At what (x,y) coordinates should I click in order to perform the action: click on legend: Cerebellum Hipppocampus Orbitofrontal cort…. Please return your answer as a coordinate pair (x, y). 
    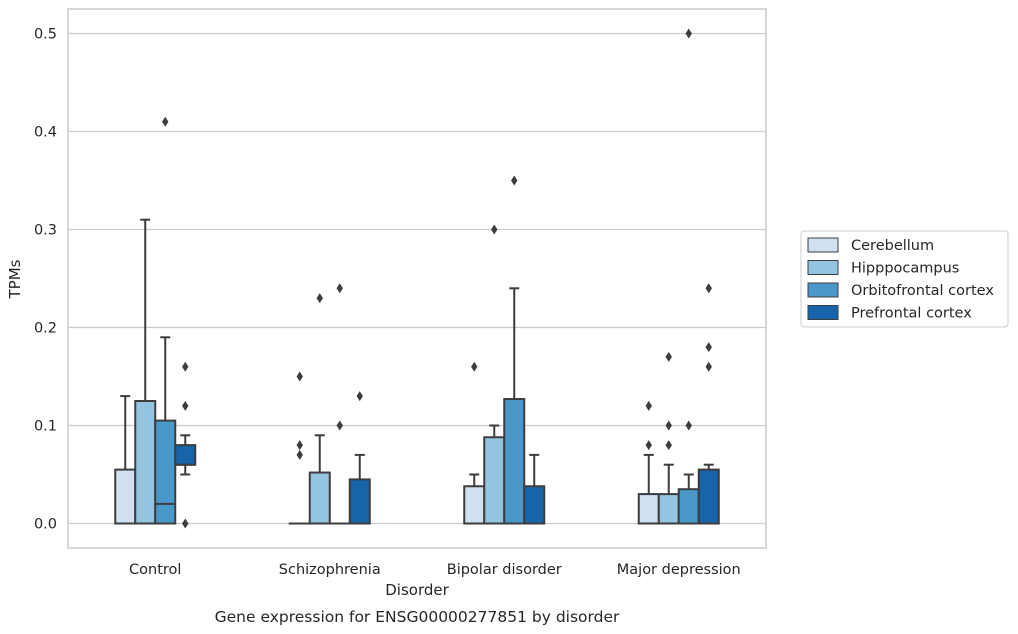
    Looking at the image, I should click on (904, 279).